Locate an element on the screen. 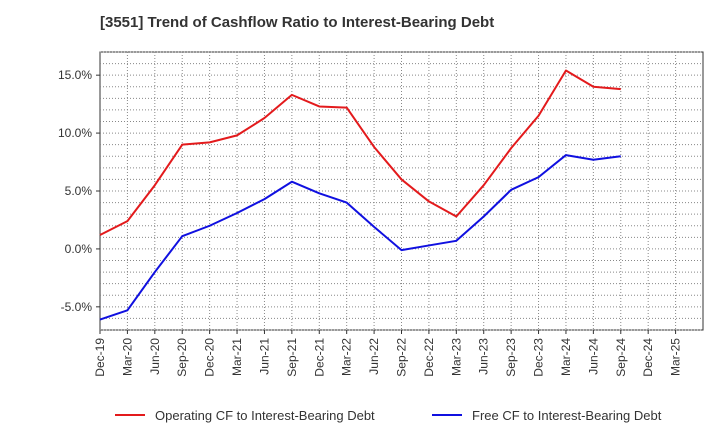 This screenshot has width=720, height=440. x-tick-label: Mar-24 is located at coordinates (566, 357).